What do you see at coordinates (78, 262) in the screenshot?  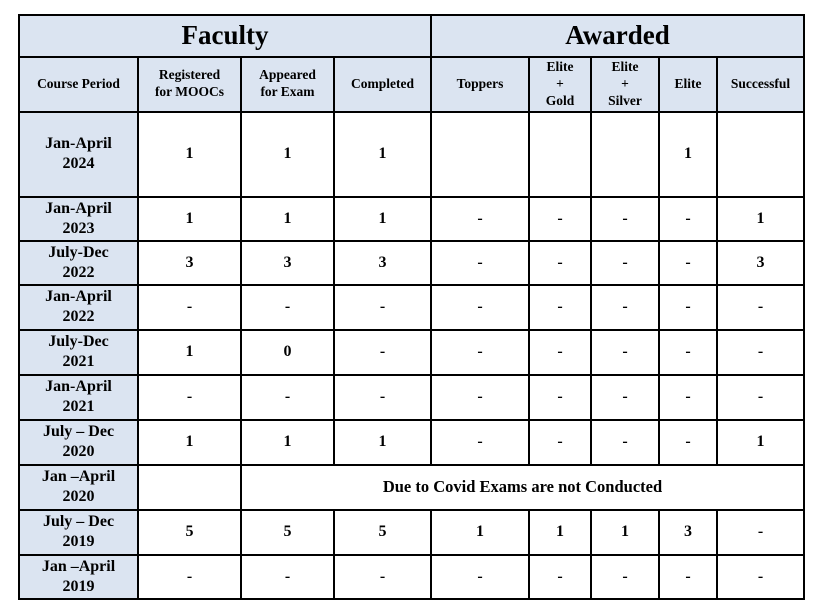 I see `period-cell: July-Dec 2022` at bounding box center [78, 262].